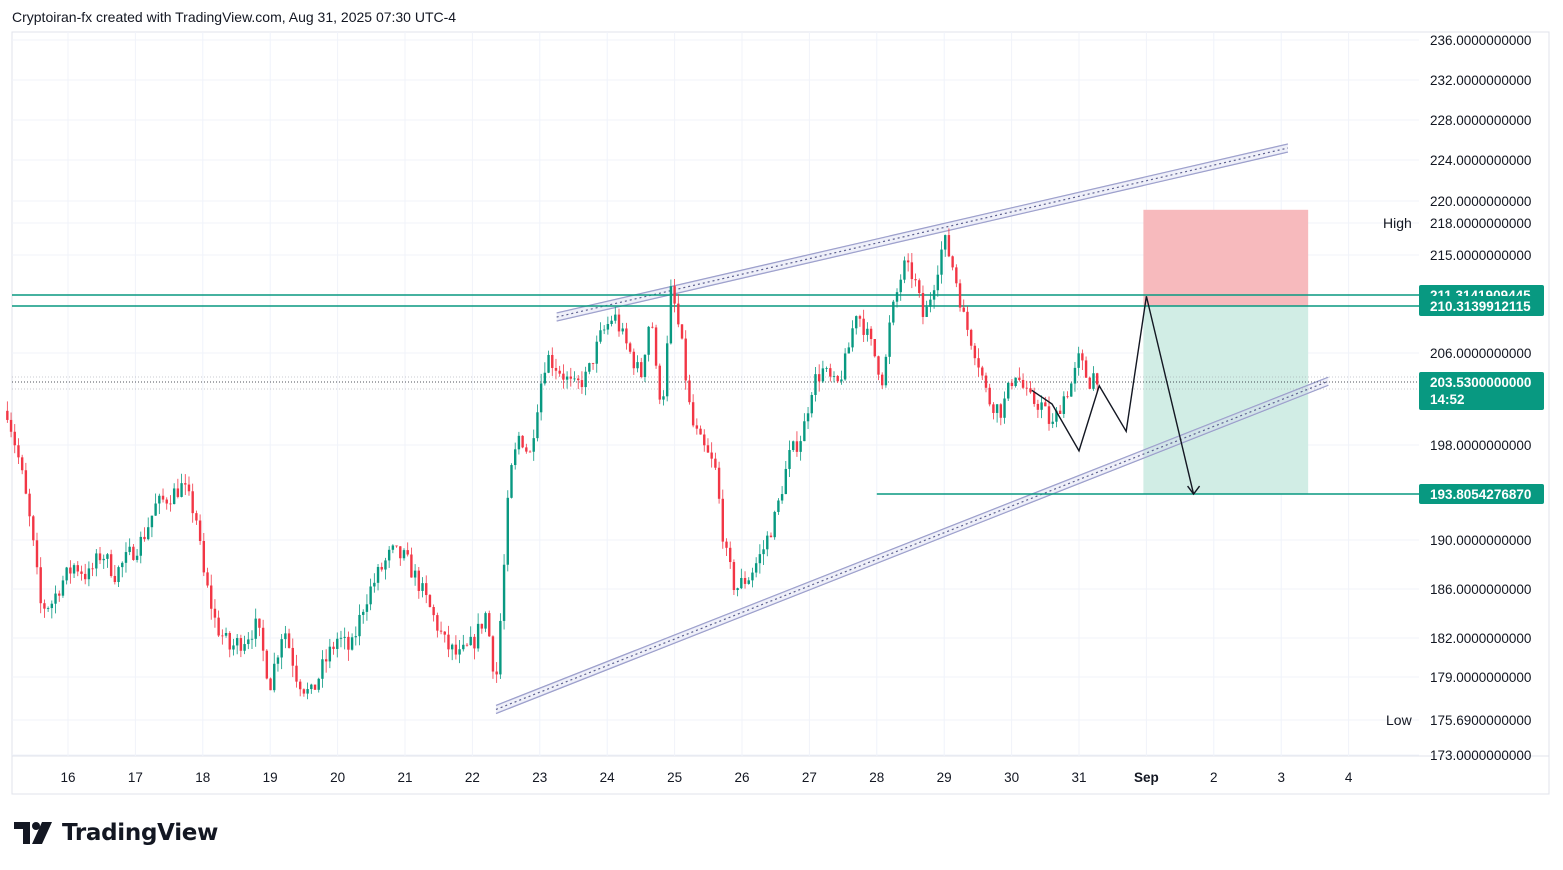 The width and height of the screenshot is (1563, 870). Describe the element at coordinates (1113, 395) in the screenshot. I see `projection-zigzag` at that location.